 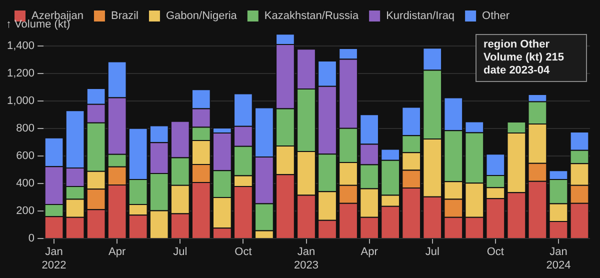 I want to click on annotation: region Other Volume (kt) 215 date 2023-04, so click(x=524, y=57).